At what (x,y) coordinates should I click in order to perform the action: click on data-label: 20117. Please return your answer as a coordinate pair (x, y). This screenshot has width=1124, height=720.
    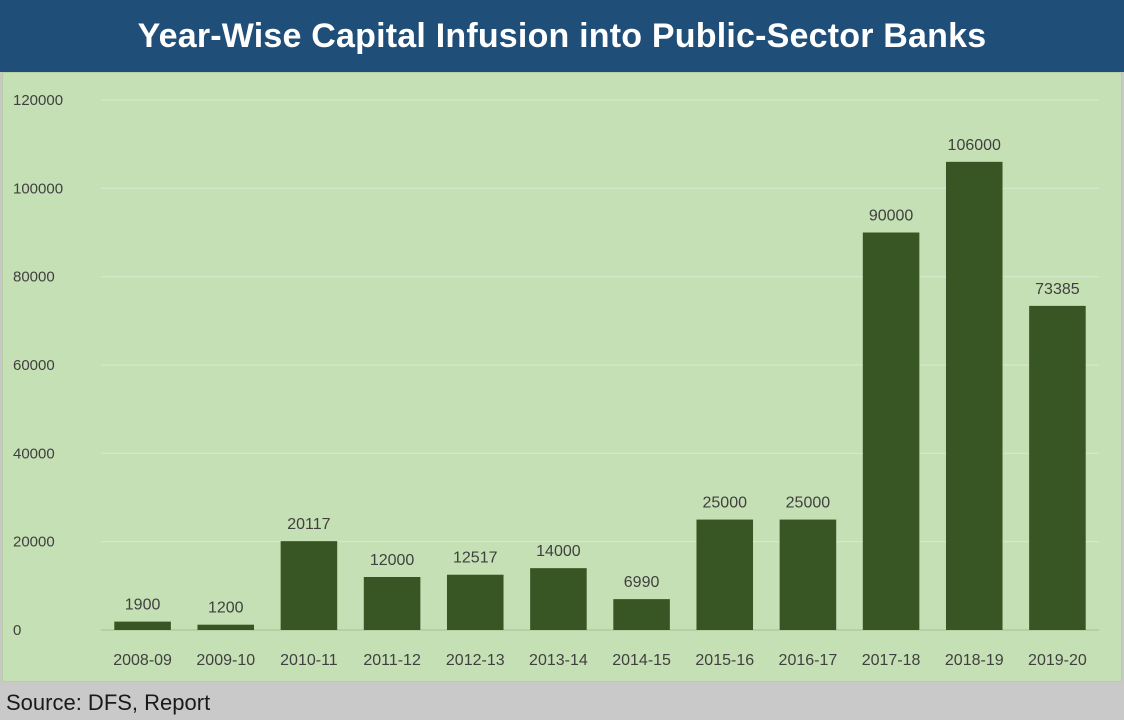
    Looking at the image, I should click on (308, 524).